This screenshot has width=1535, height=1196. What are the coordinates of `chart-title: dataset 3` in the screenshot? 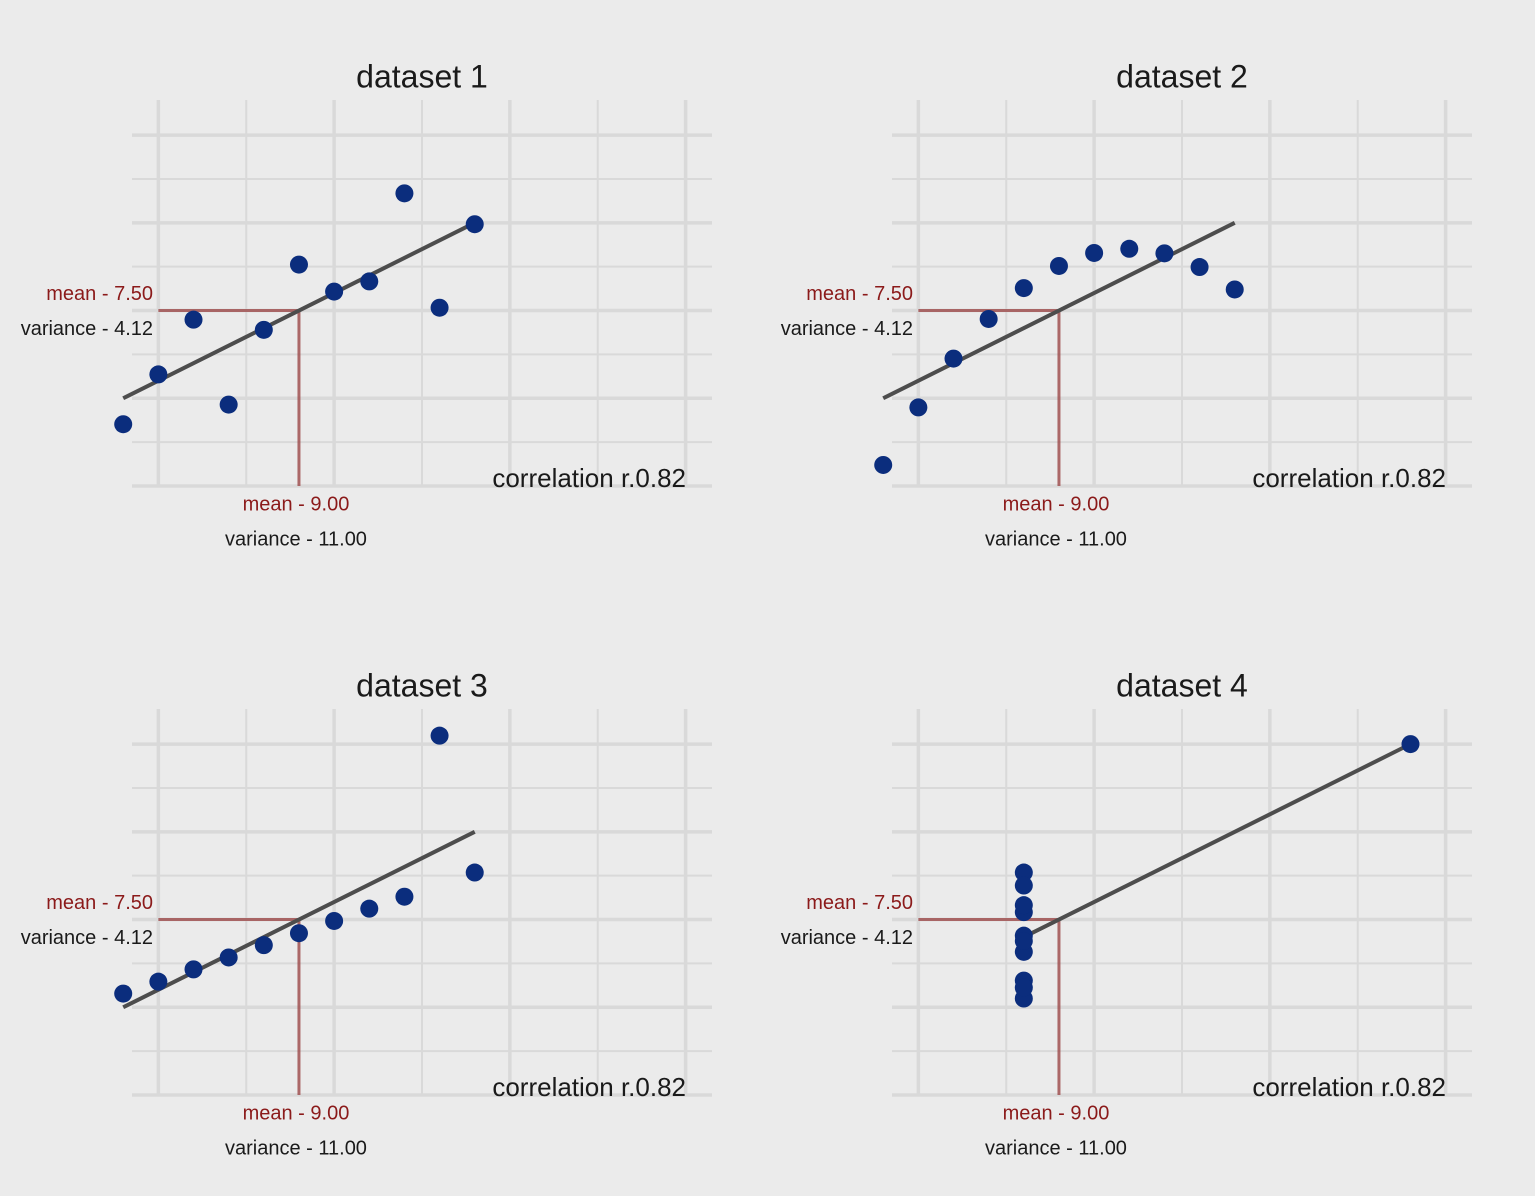 It's located at (422, 685).